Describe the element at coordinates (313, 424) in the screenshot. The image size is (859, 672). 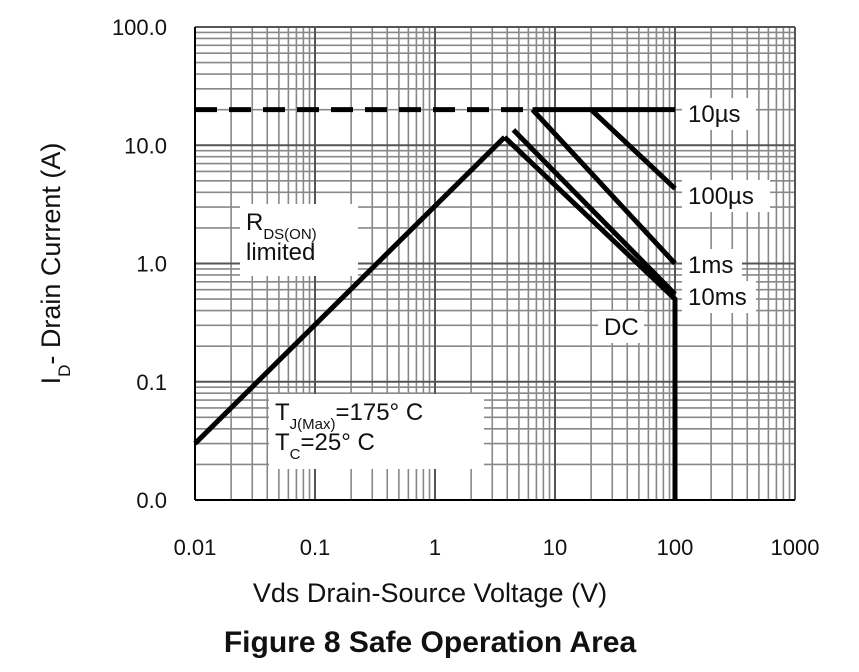
I see `subscript: J(Max)` at that location.